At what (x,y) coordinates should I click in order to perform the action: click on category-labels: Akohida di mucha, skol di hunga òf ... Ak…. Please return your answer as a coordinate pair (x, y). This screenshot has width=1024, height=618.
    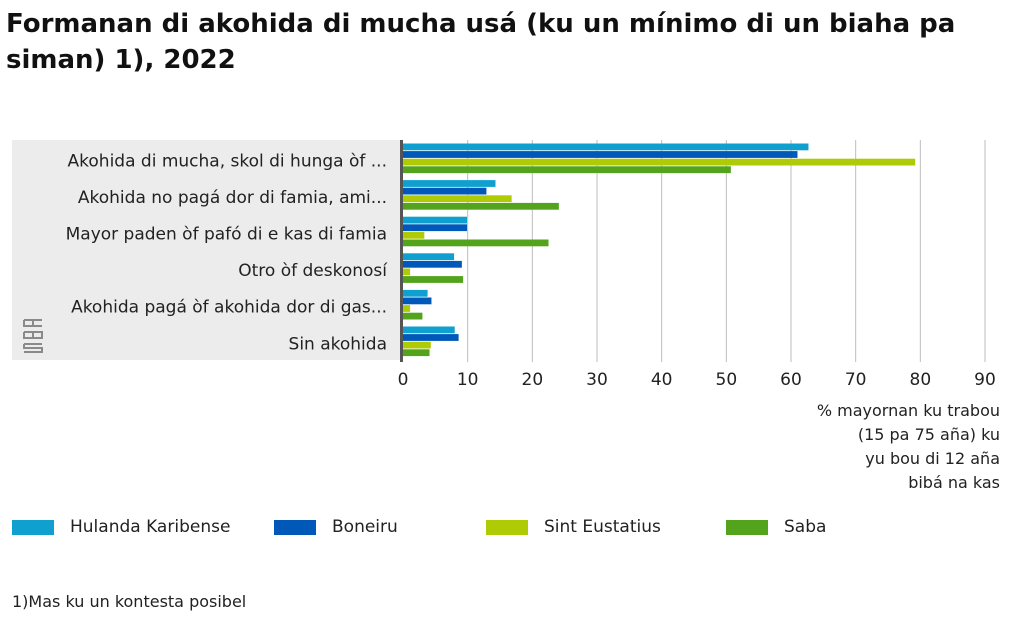
    Looking at the image, I should click on (227, 252).